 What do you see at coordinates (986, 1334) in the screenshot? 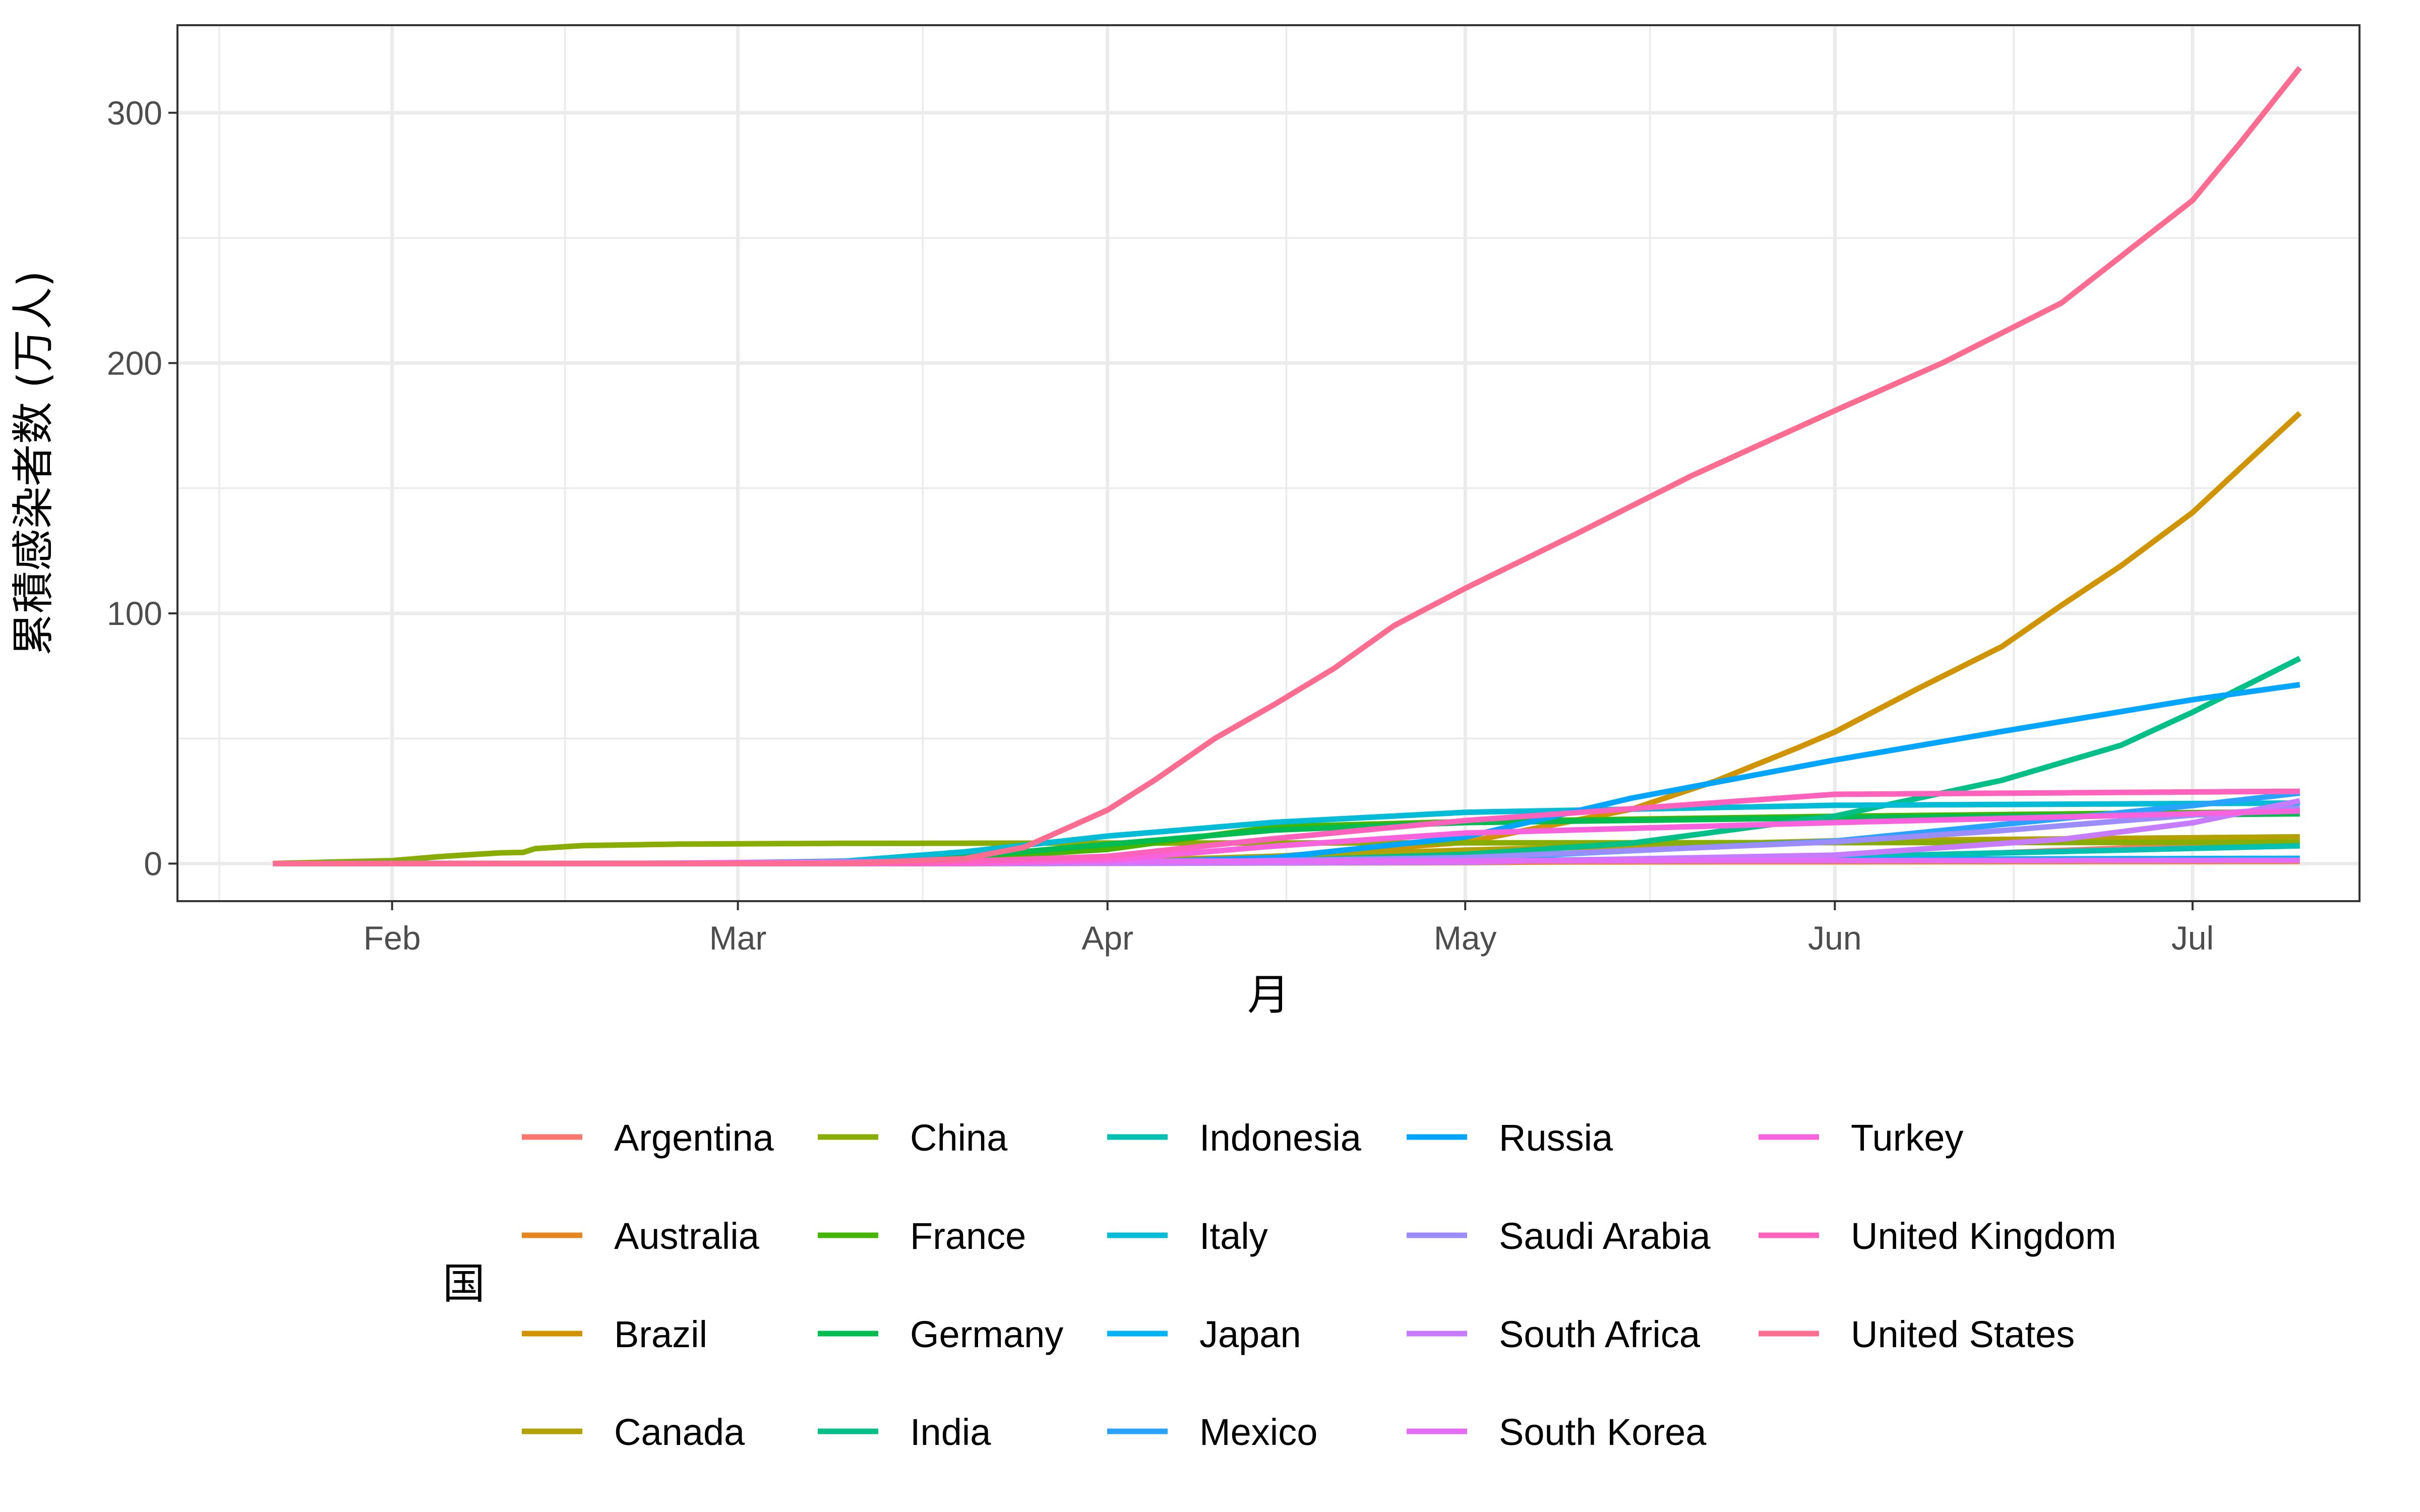
I see `legend-label-germany: Germany` at bounding box center [986, 1334].